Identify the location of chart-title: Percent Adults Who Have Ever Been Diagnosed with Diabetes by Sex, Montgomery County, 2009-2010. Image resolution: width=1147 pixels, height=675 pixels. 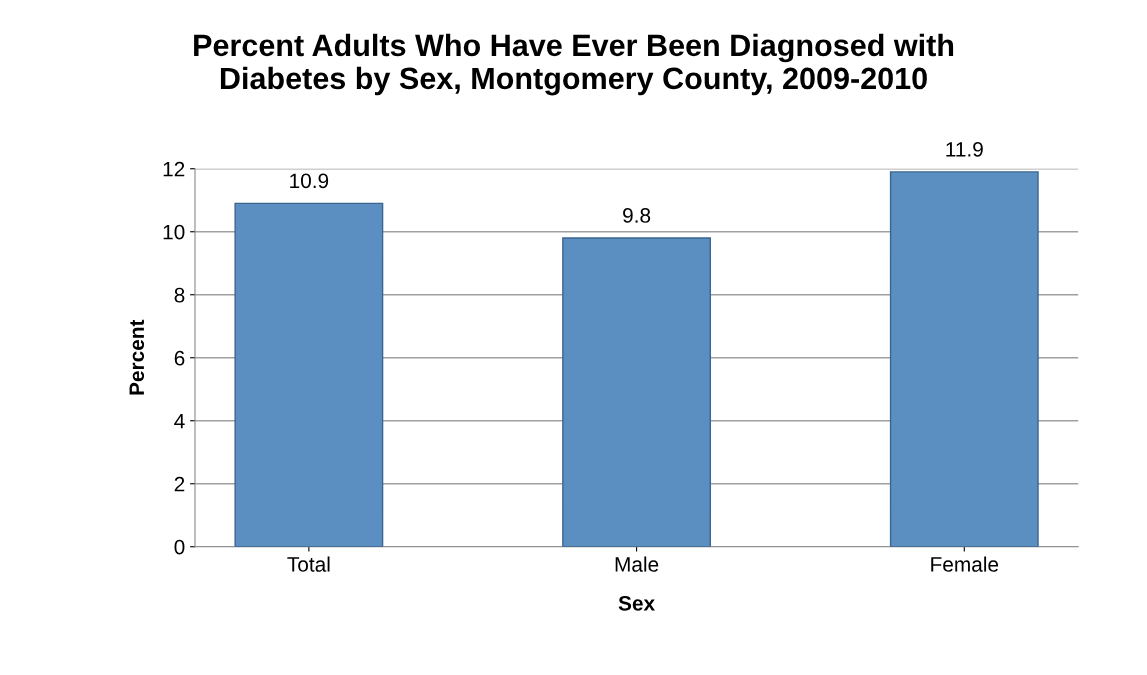
(574, 64).